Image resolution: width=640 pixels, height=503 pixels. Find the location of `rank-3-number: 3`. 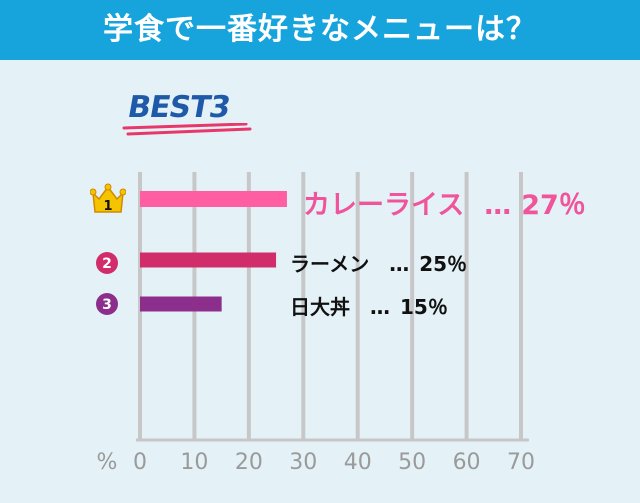

rank-3-number: 3 is located at coordinates (107, 305).